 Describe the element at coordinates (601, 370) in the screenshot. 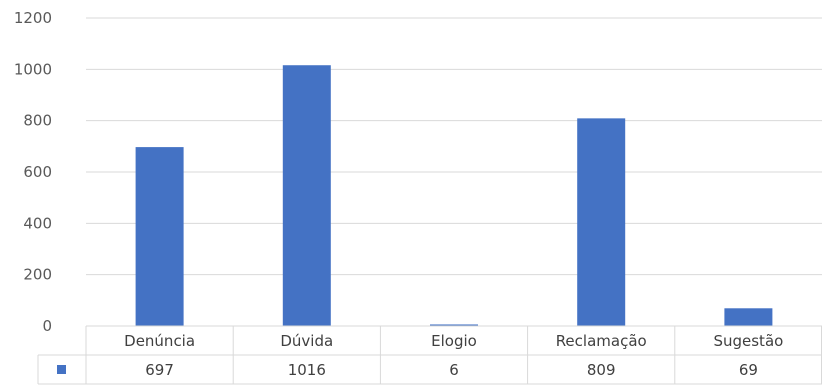

I see `data-value-label: 809` at that location.